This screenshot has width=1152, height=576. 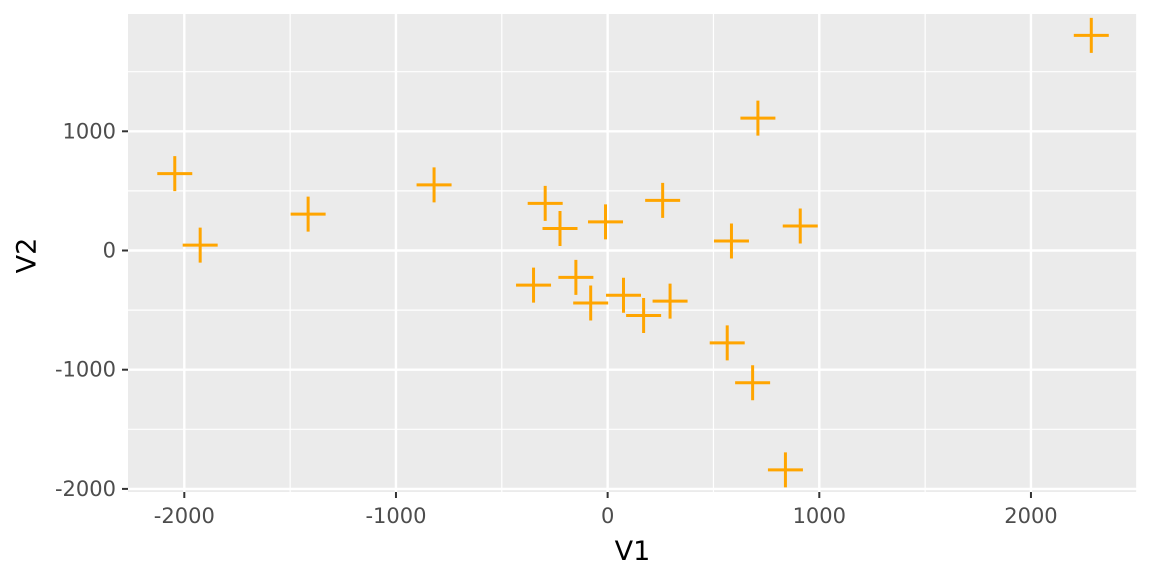 What do you see at coordinates (85, 370) in the screenshot?
I see `y-axis-tick-label: -1000` at bounding box center [85, 370].